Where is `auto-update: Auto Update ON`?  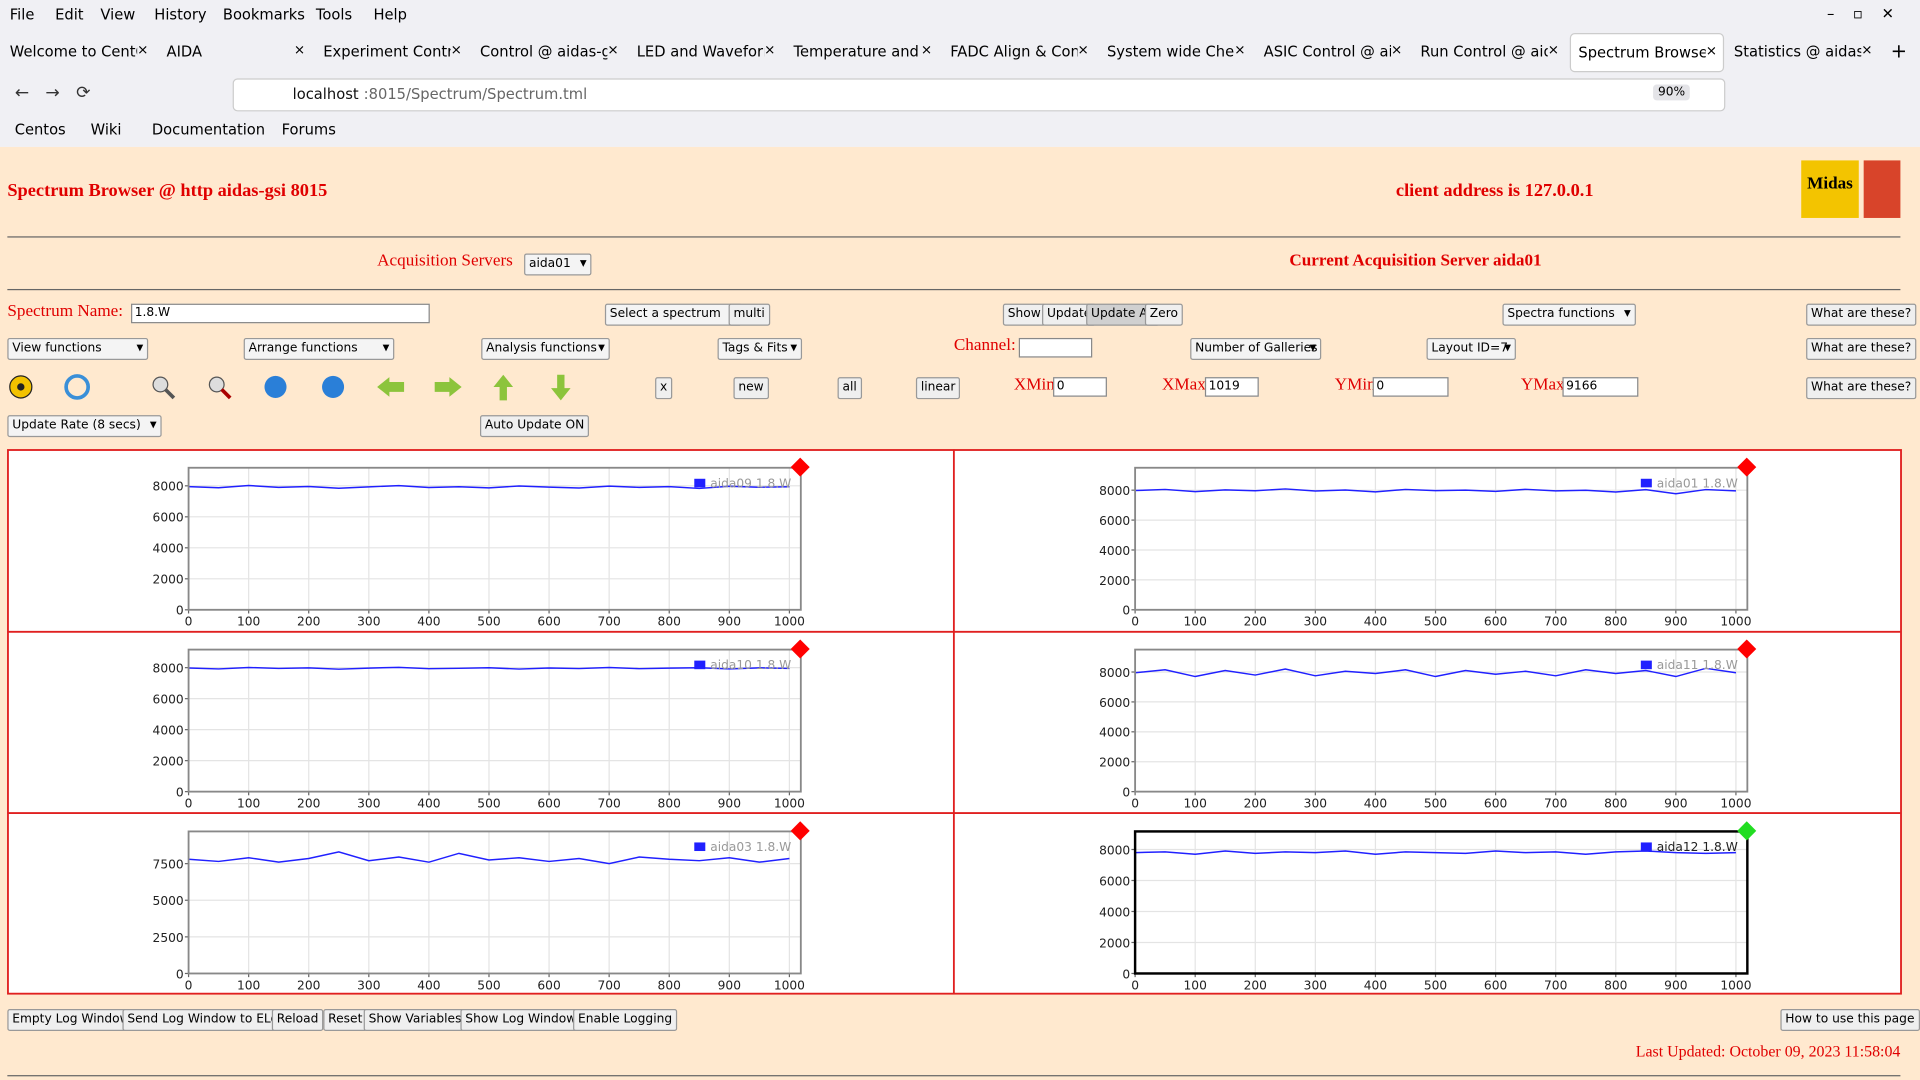 auto-update: Auto Update ON is located at coordinates (535, 426).